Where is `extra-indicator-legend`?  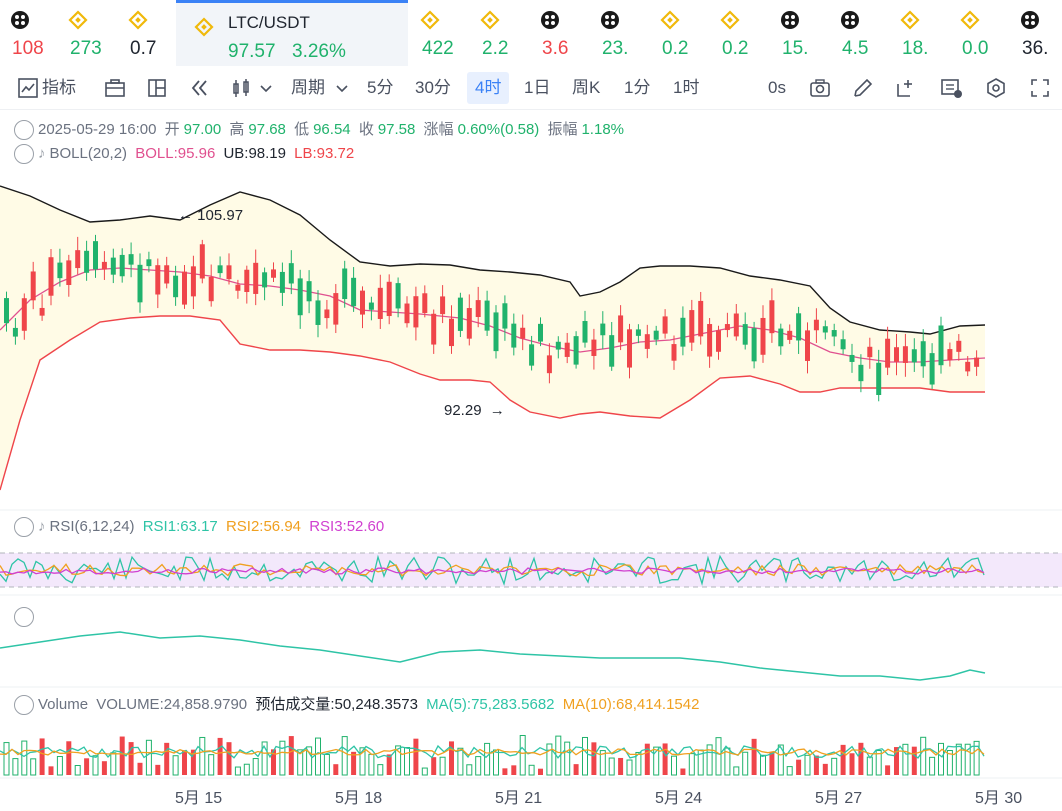 extra-indicator-legend is located at coordinates (26, 617).